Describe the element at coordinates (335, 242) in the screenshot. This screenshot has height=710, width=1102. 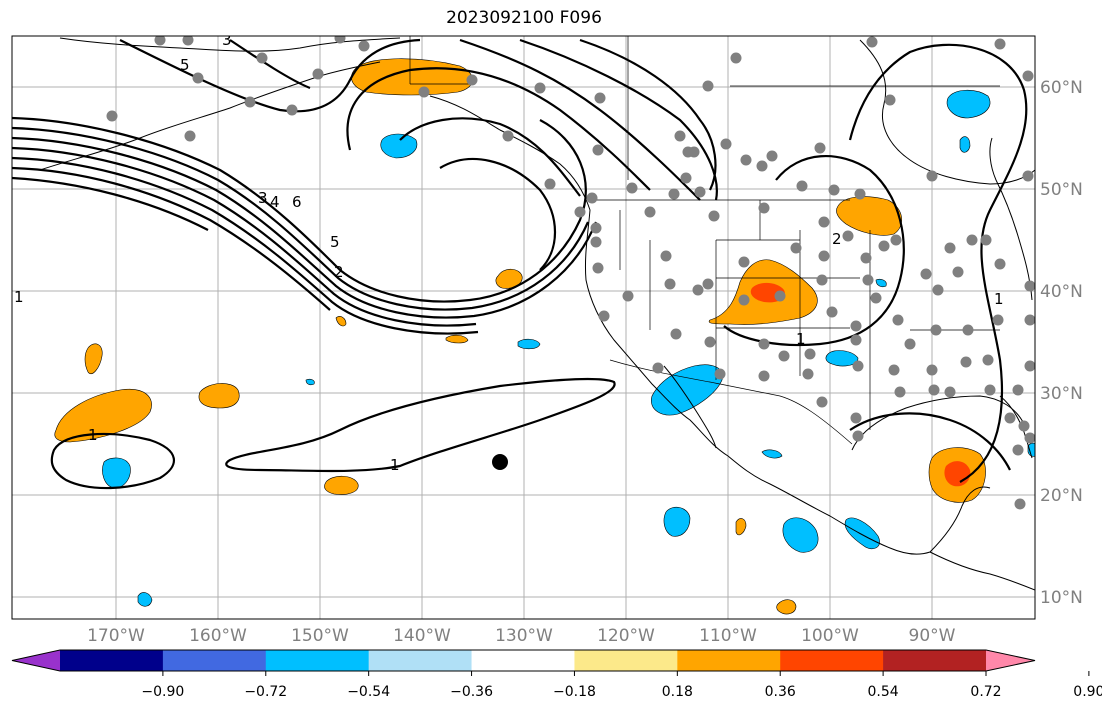
I see `contour-label-5: 5` at that location.